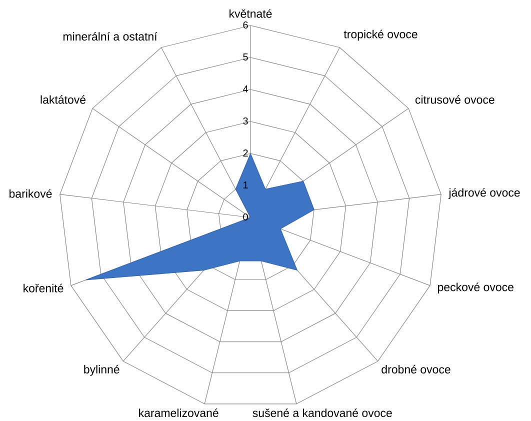  I want to click on spoke-label: minerální a ostatní, so click(110, 36).